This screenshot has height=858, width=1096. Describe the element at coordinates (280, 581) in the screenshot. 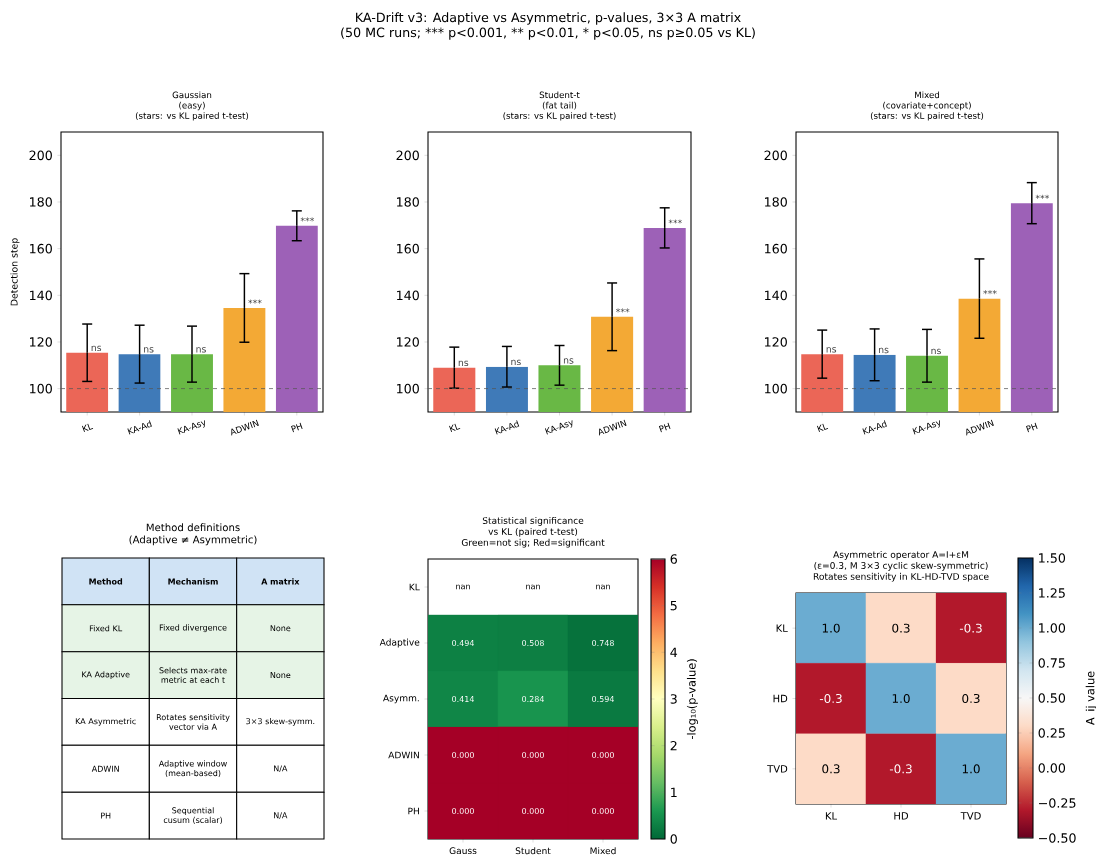

I see `category-label: A matrix` at that location.